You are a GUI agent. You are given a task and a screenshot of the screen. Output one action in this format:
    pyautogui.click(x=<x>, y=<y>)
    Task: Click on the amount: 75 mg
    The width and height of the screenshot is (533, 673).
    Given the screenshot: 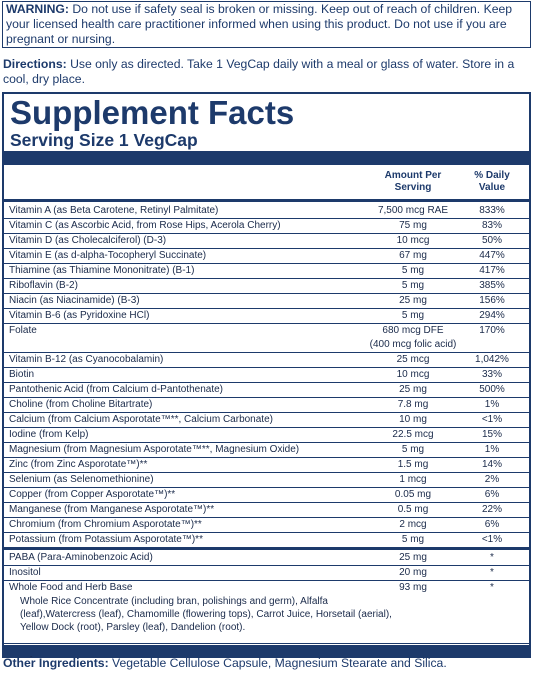 What is the action you would take?
    pyautogui.click(x=413, y=225)
    